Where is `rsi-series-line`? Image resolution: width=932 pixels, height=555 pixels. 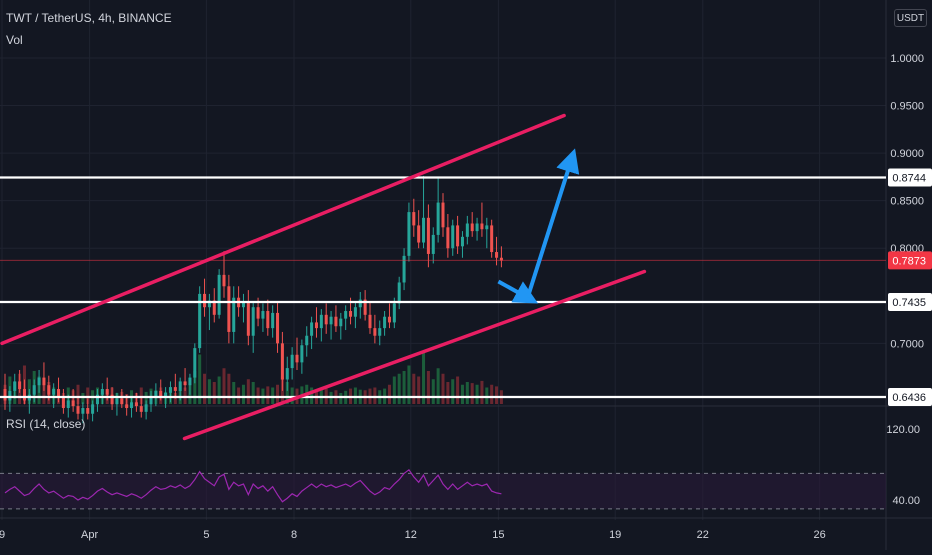
rsi-series-line is located at coordinates (253, 485).